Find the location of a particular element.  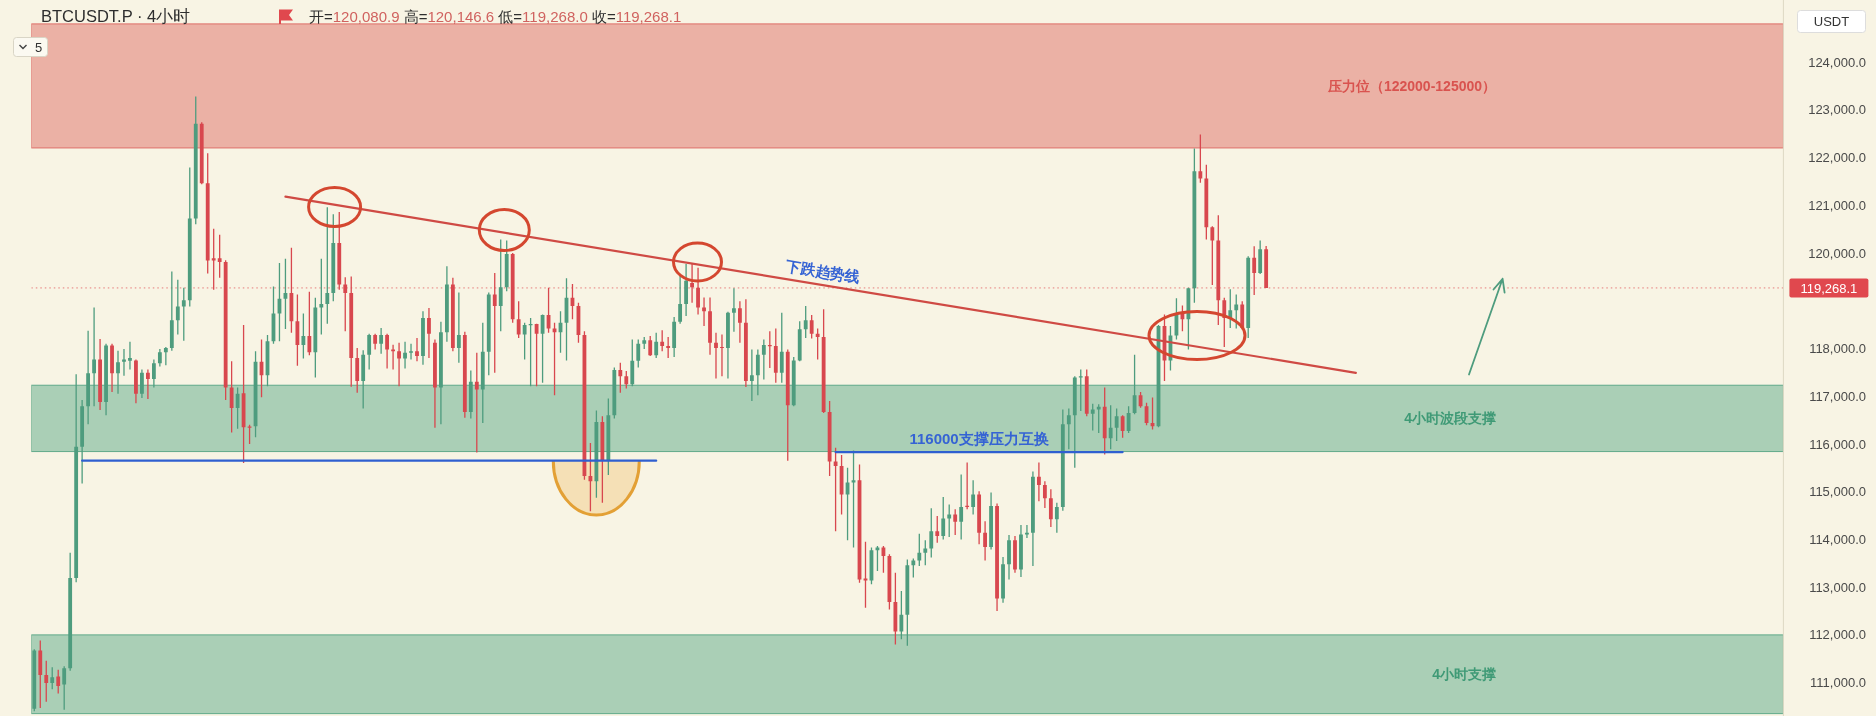

price-tag: 119,268.1 is located at coordinates (1829, 288).